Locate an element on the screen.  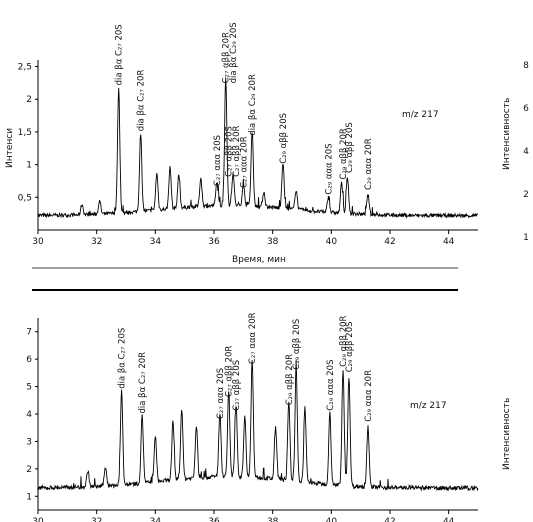
top-right-tick-label: 4 is located at coordinates (526, 152).